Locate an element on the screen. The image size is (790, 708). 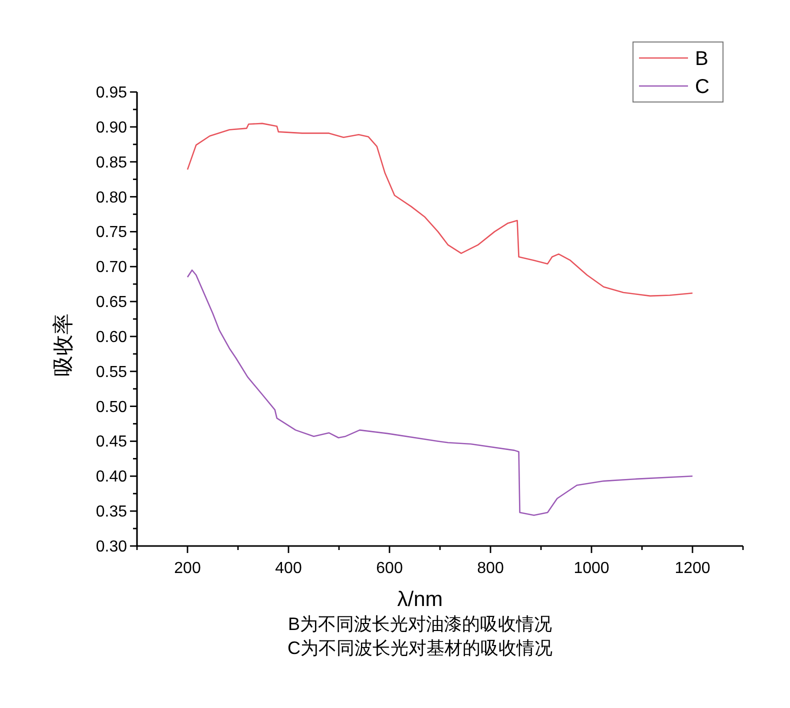
y-tick-label: 0.55 is located at coordinates (112, 372).